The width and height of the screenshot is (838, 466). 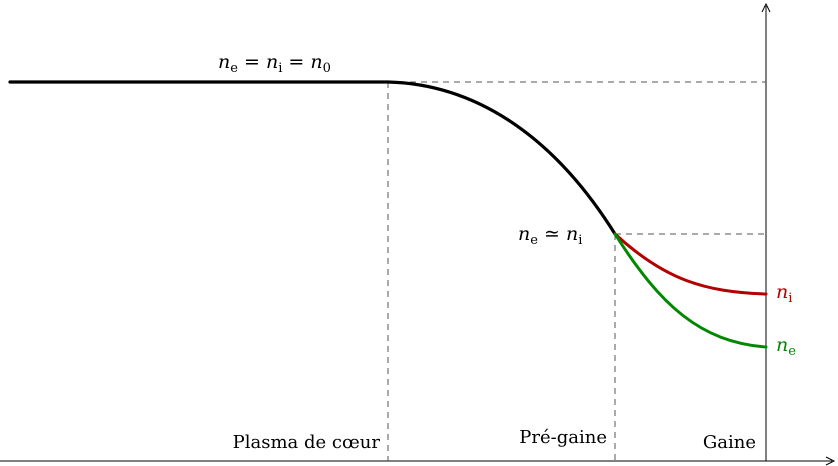 What do you see at coordinates (784, 293) in the screenshot?
I see `ion-curve-label: ni` at bounding box center [784, 293].